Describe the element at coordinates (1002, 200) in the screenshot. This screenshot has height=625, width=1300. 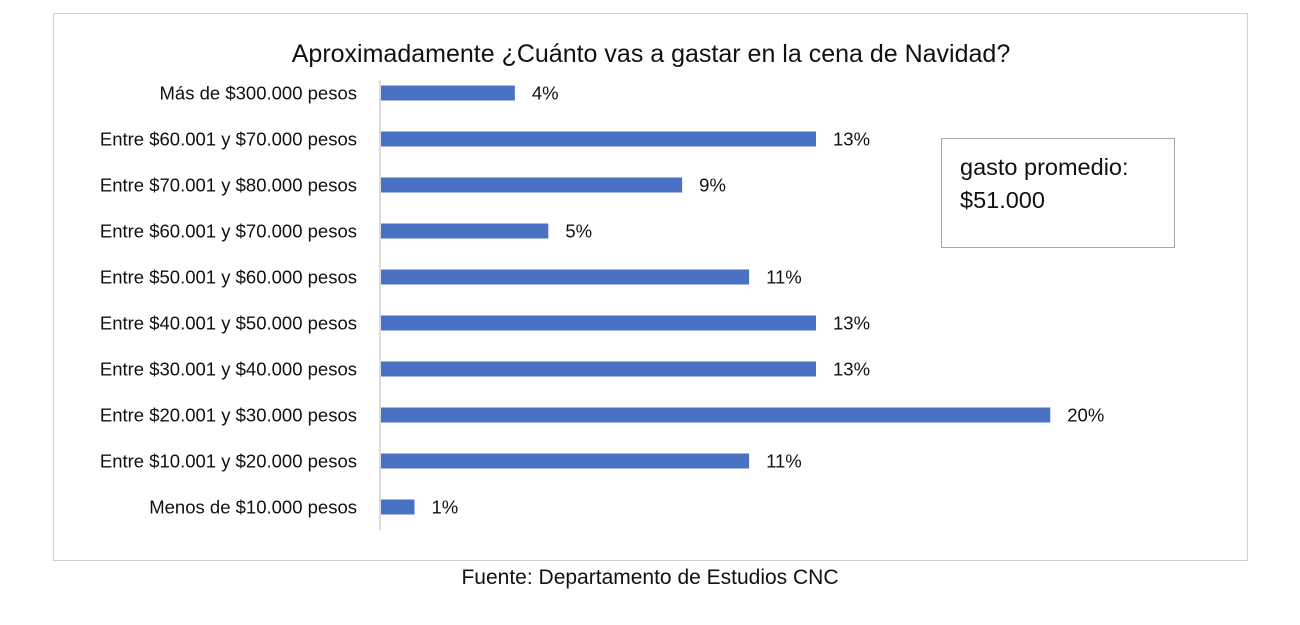
I see `note-line-2: $51.000` at that location.